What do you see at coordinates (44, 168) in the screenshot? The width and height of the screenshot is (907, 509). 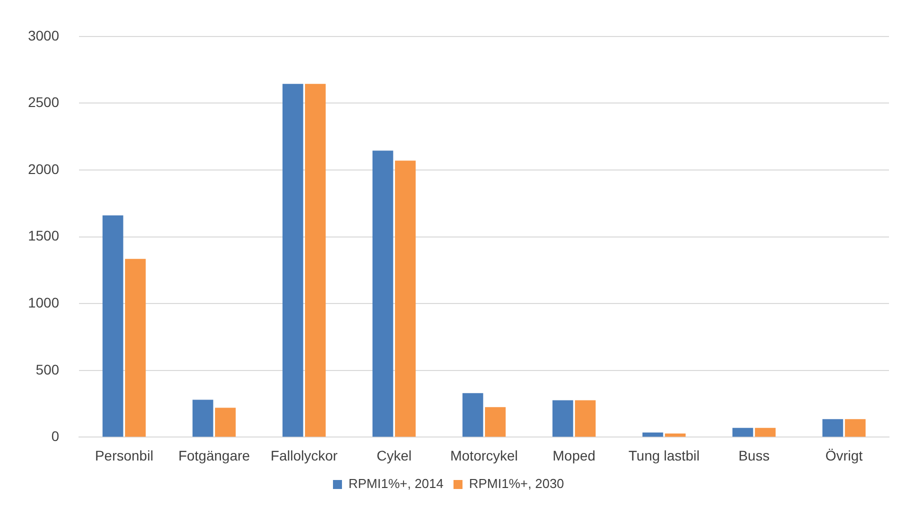 I see `y-tick-label: 2000` at bounding box center [44, 168].